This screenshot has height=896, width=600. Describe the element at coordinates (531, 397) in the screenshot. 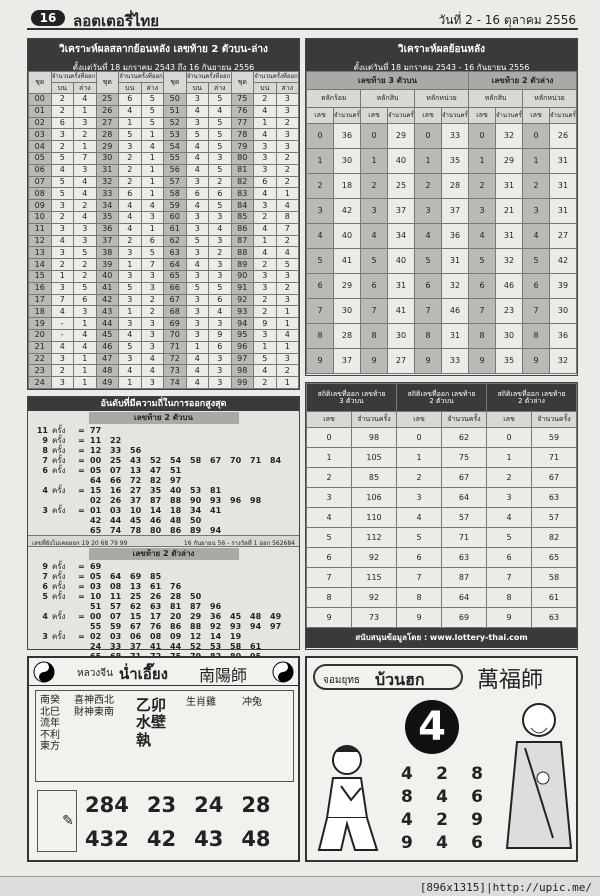

I see `group-header: สถิติเลขที่ออก เลขท้าย 2 ตัวล่าง` at that location.